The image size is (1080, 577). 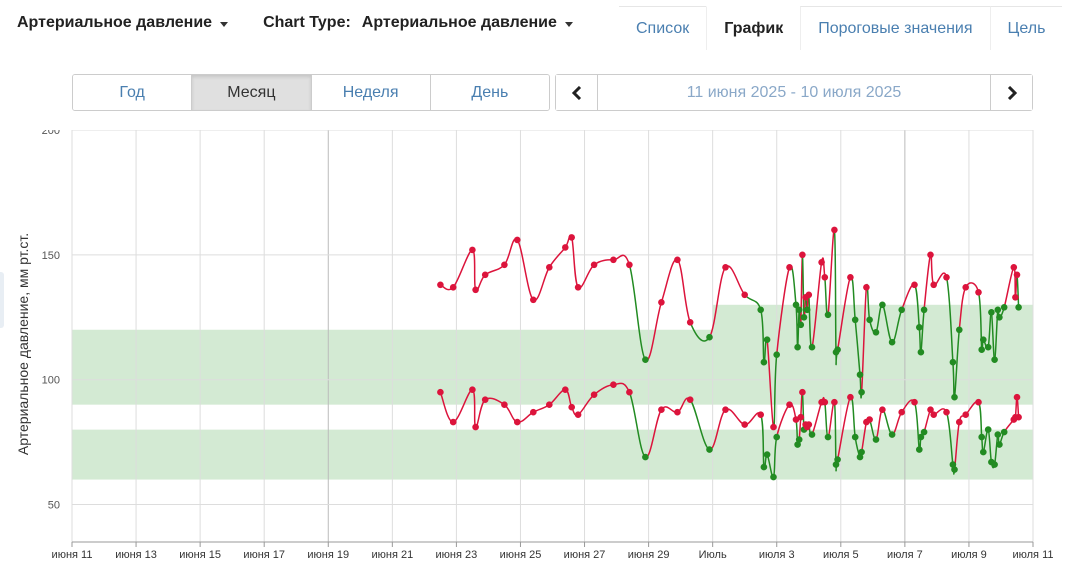 What do you see at coordinates (136, 555) in the screenshot?
I see `x-tick-label: июня 13` at bounding box center [136, 555].